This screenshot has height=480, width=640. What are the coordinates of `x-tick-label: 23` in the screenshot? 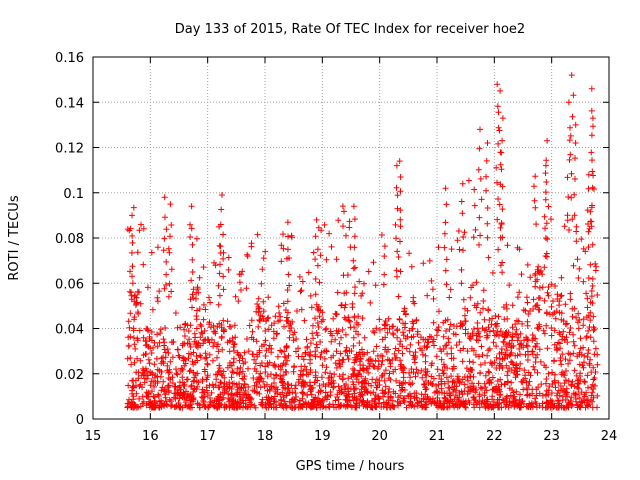 It's located at (551, 436).